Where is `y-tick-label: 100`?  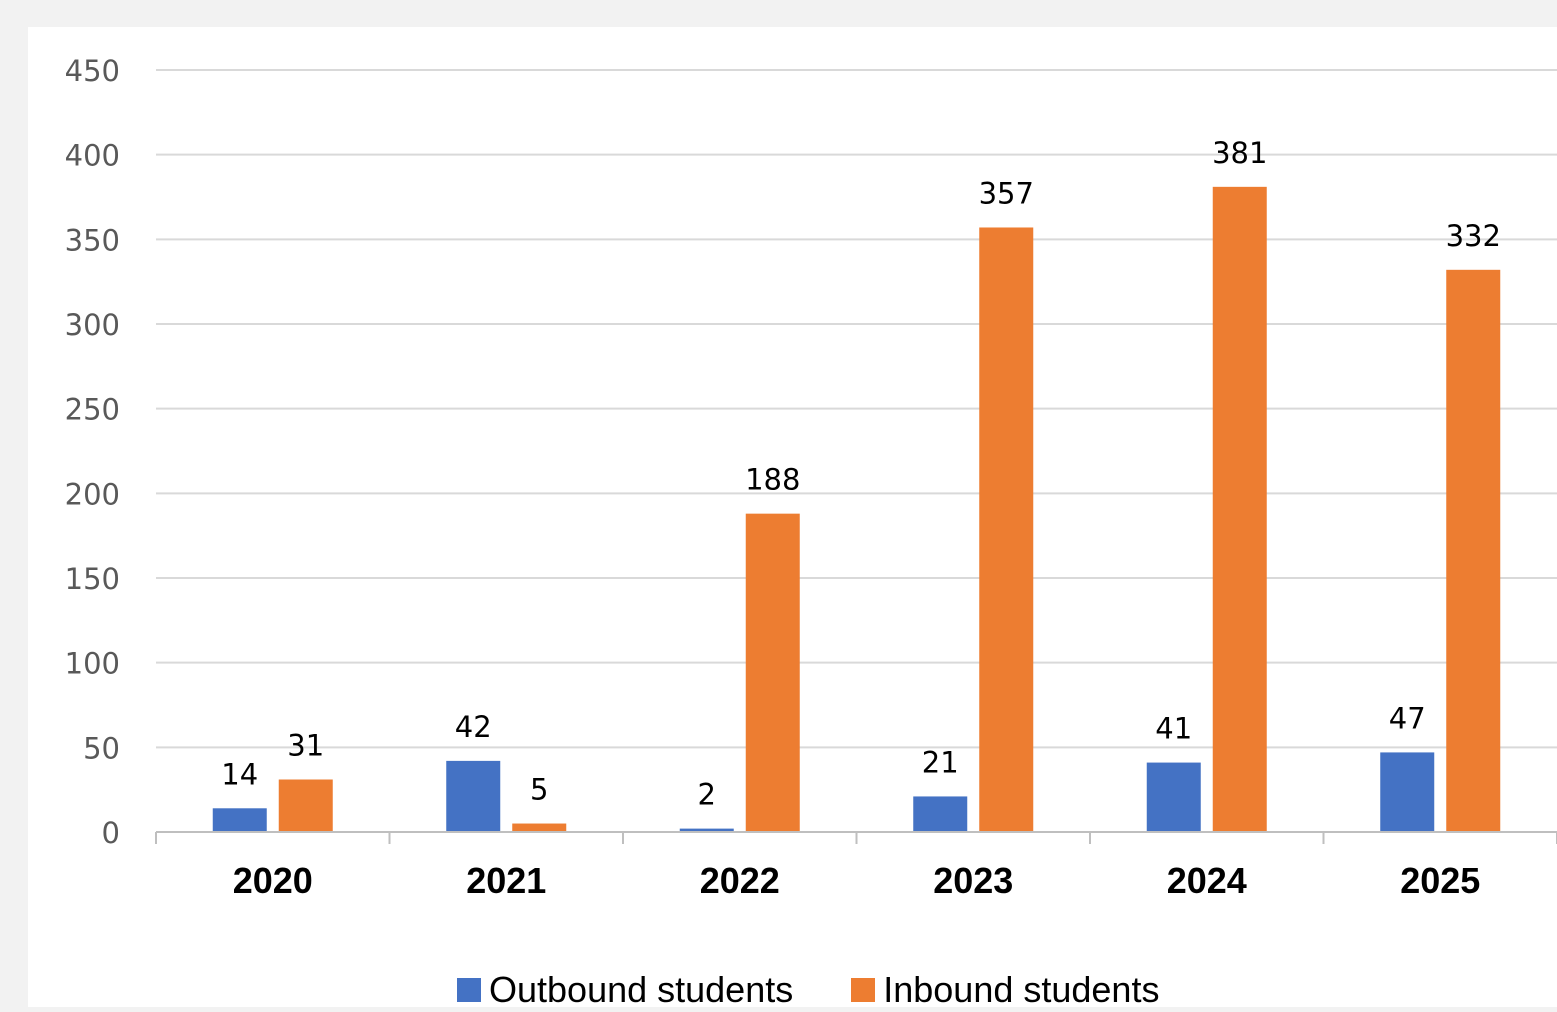
y-tick-label: 100 is located at coordinates (92, 664).